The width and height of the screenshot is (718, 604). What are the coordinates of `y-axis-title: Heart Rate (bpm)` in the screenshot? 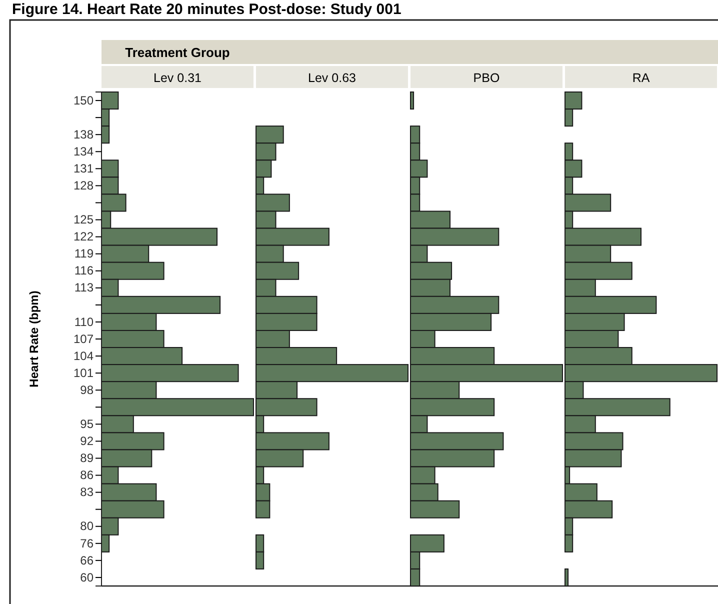 It's located at (34, 339).